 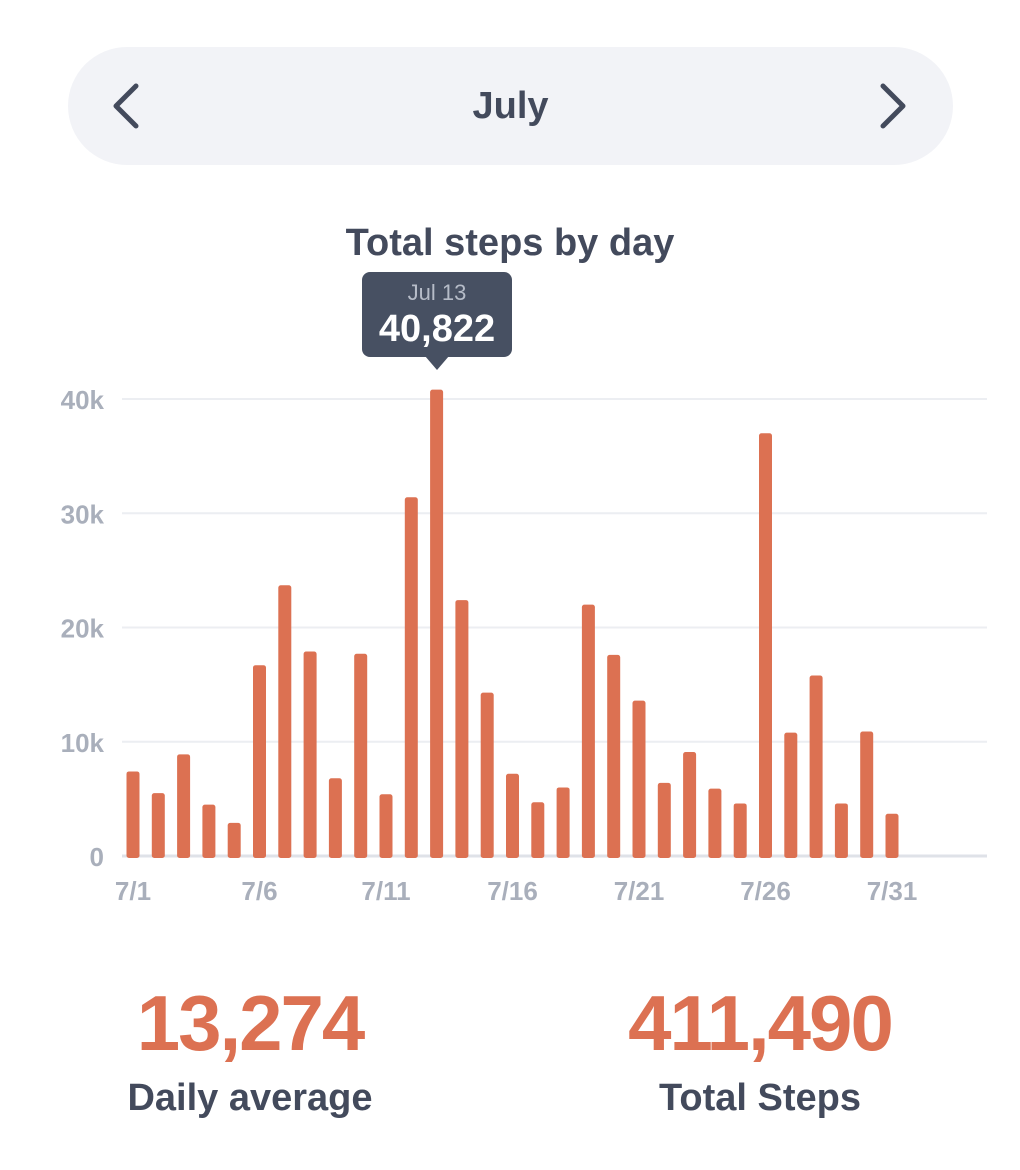 I want to click on y-tick-label: 10k, so click(x=83, y=743).